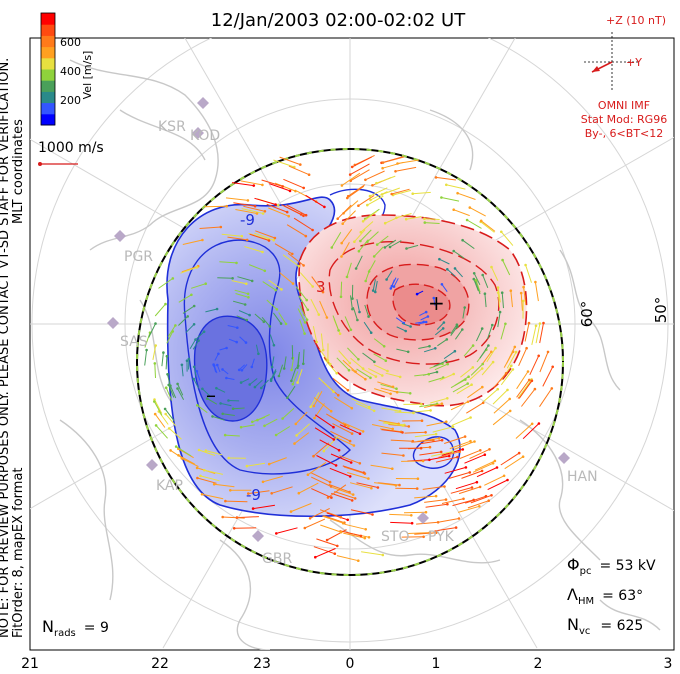  I want to click on contour-label-neg2: -9, so click(253, 495).